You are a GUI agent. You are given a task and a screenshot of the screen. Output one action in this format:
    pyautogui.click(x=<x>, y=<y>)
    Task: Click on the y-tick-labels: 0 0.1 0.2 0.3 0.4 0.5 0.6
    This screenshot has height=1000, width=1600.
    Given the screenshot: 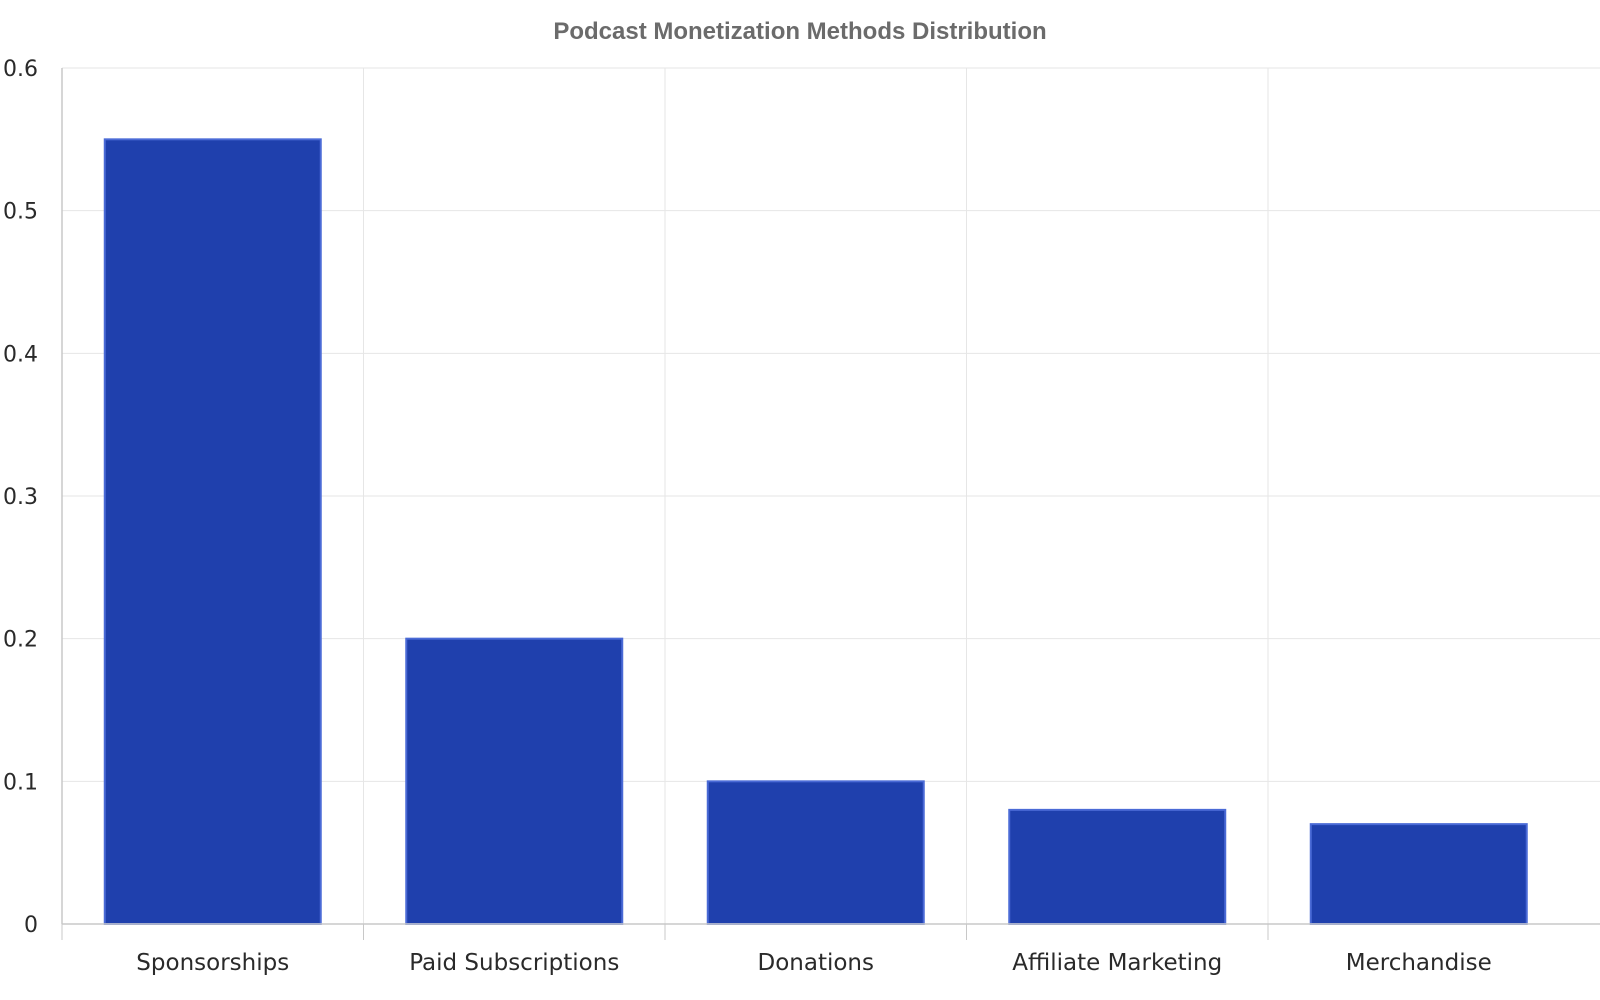 What is the action you would take?
    pyautogui.click(x=20, y=497)
    